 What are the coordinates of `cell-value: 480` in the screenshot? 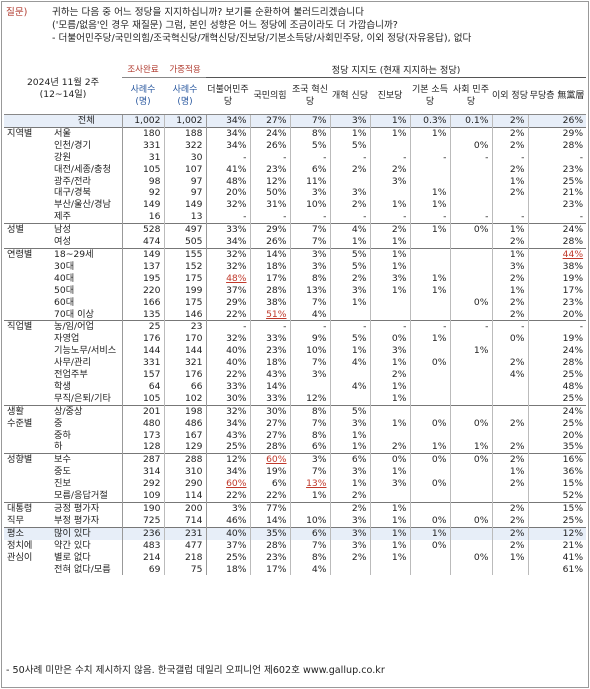 It's located at (142, 423).